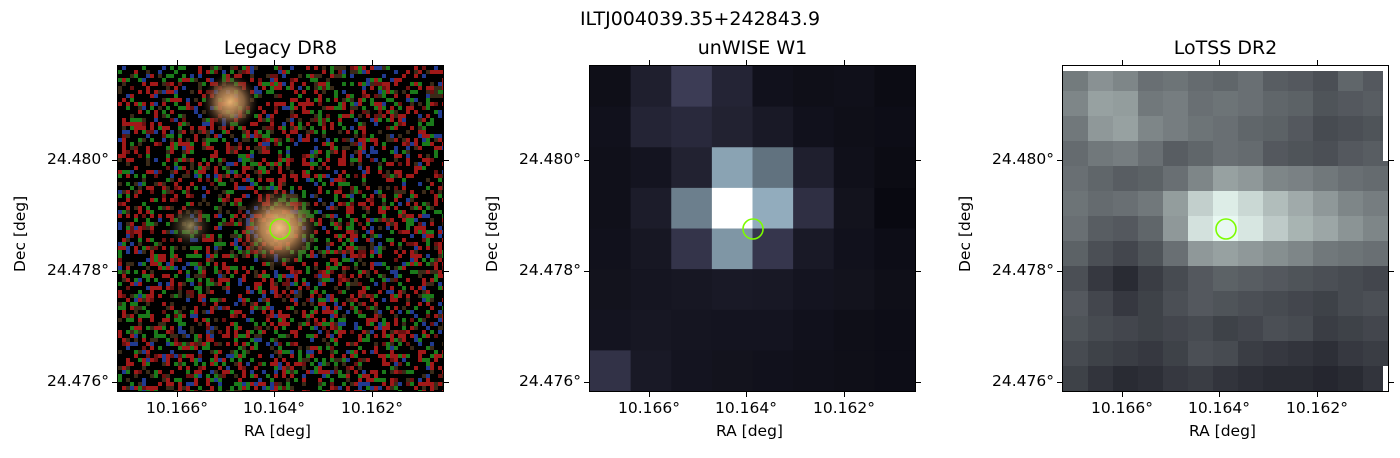 The height and width of the screenshot is (458, 1400). Describe the element at coordinates (752, 48) in the screenshot. I see `panel-title: unWISE W1` at that location.